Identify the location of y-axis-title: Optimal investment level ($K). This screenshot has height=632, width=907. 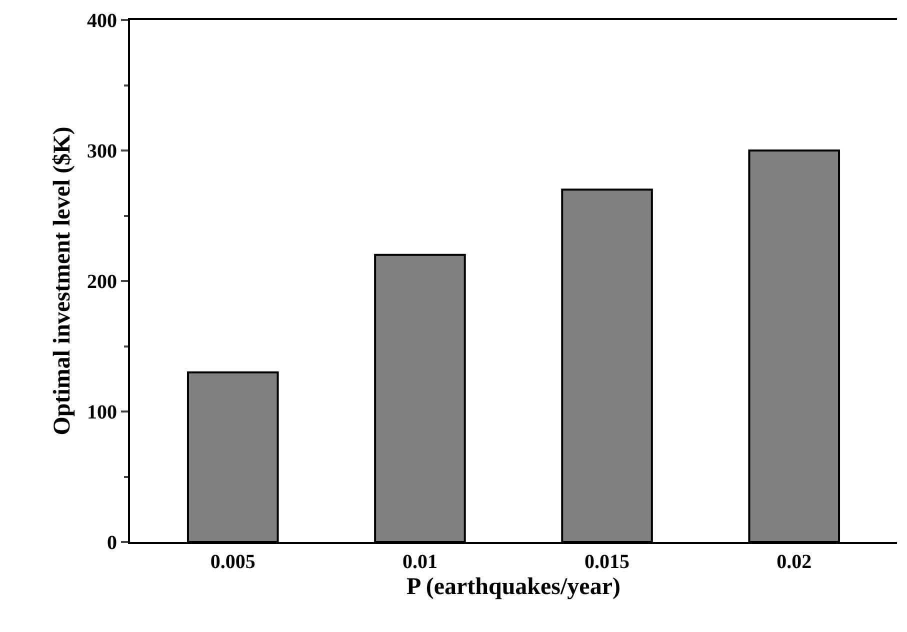
(63, 281).